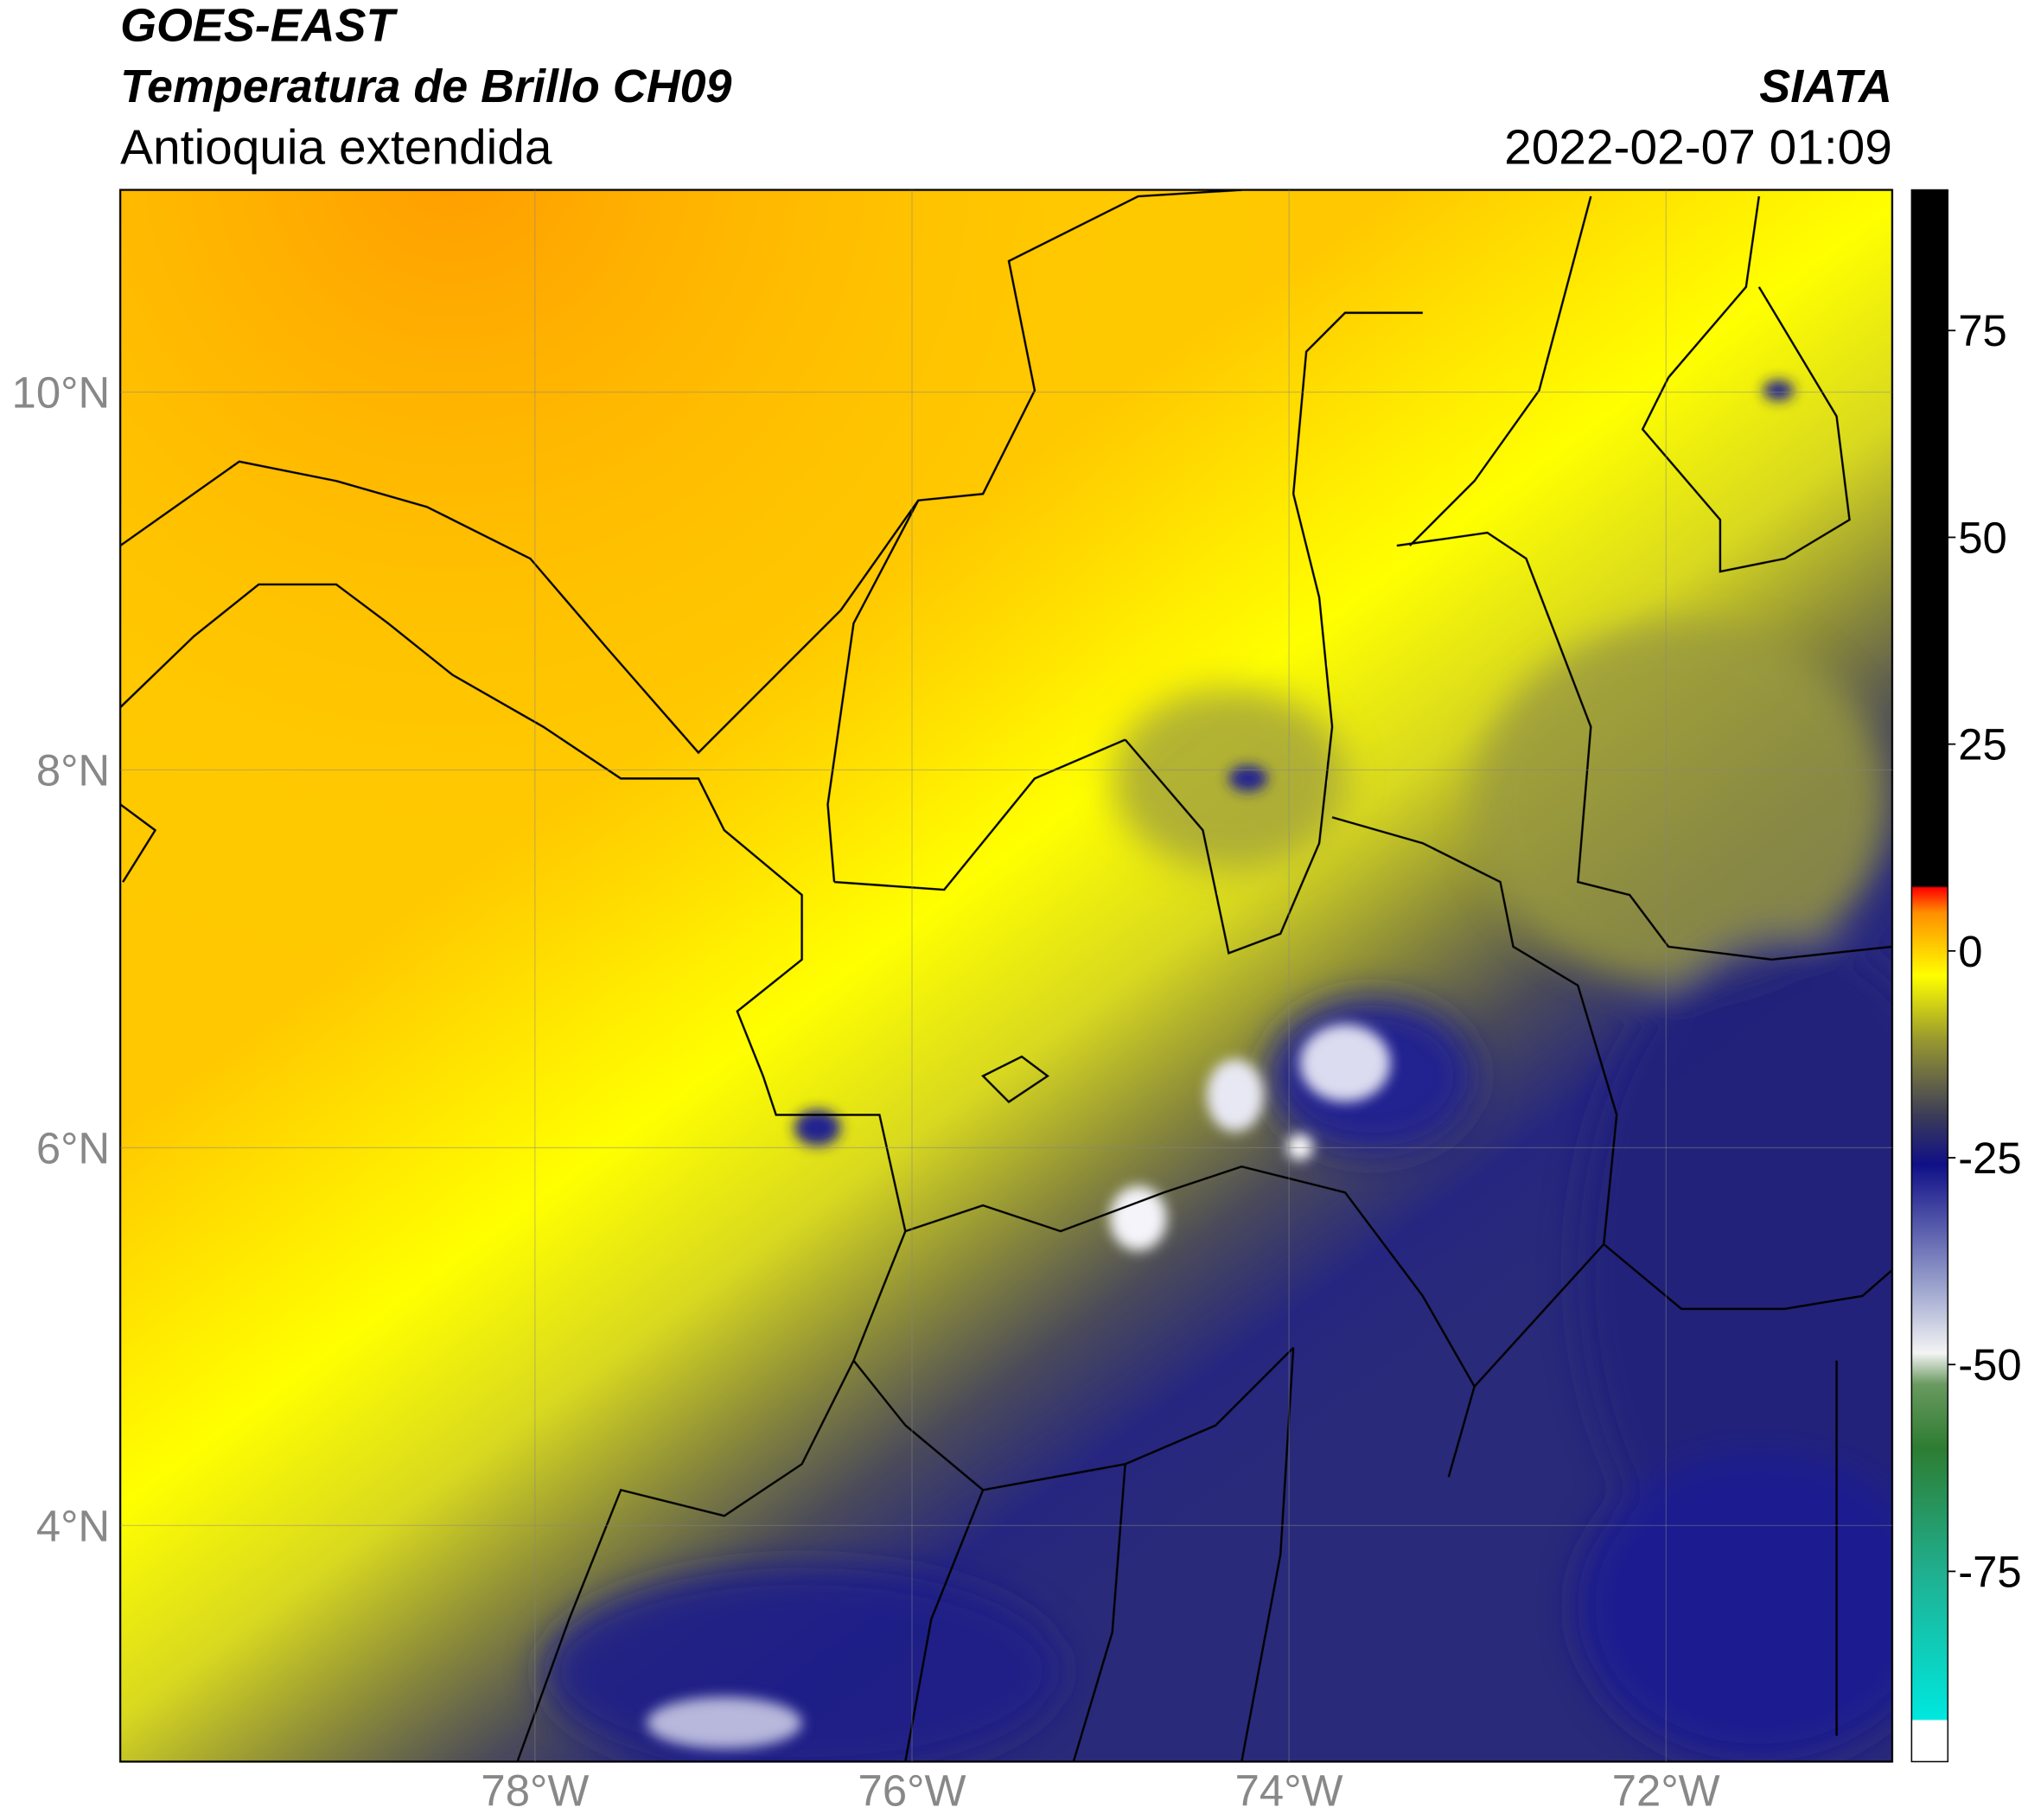 This screenshot has width=2028, height=1820. What do you see at coordinates (1990, 1571) in the screenshot?
I see `colorbar-tick-label: -75` at bounding box center [1990, 1571].